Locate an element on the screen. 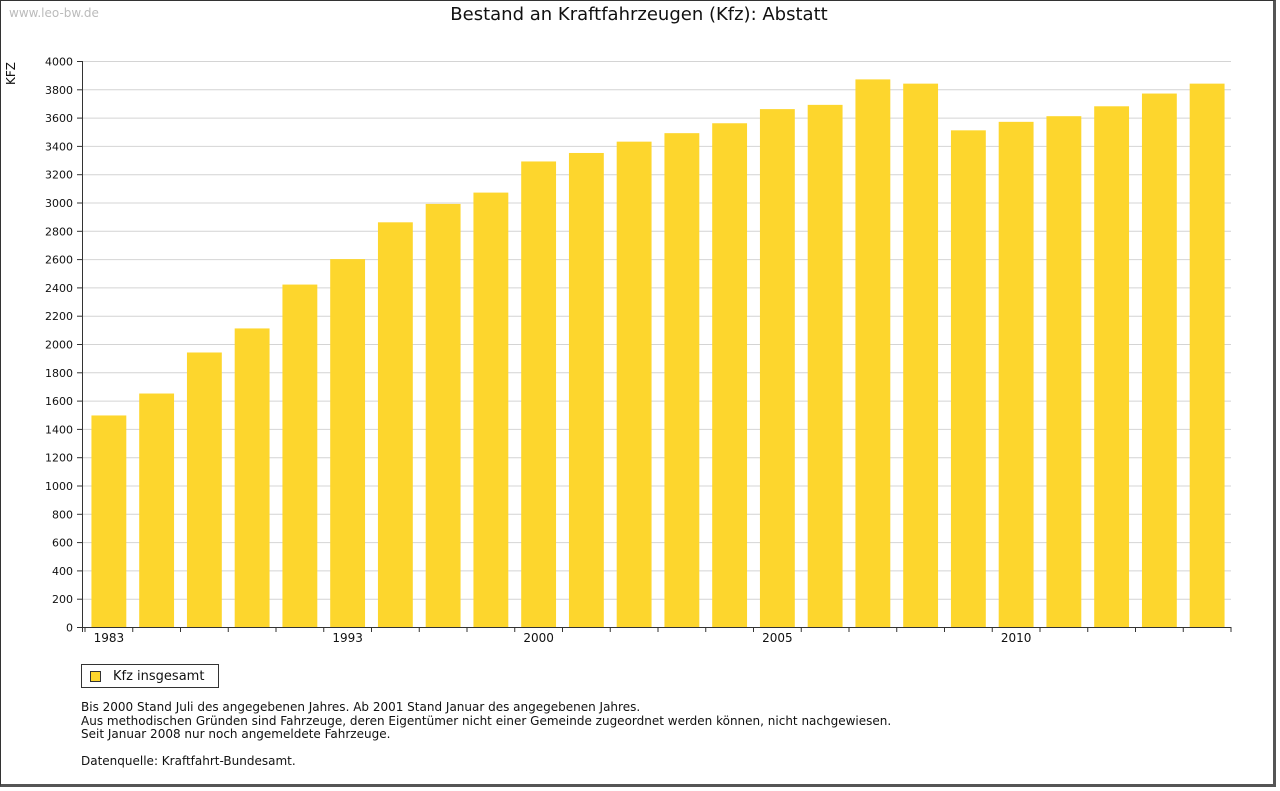  legend-label: Kfz insgesamt is located at coordinates (159, 676).